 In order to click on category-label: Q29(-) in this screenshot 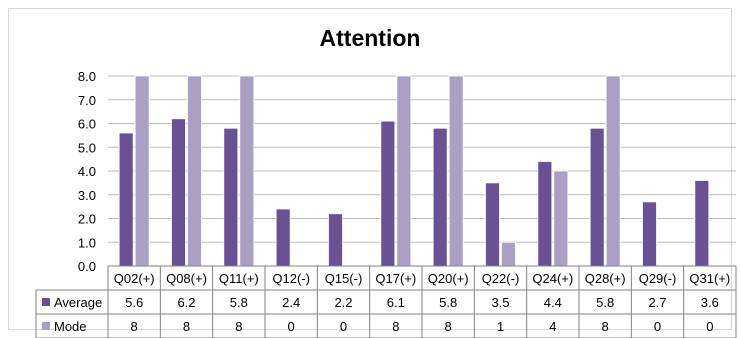, I will do `click(658, 278)`.